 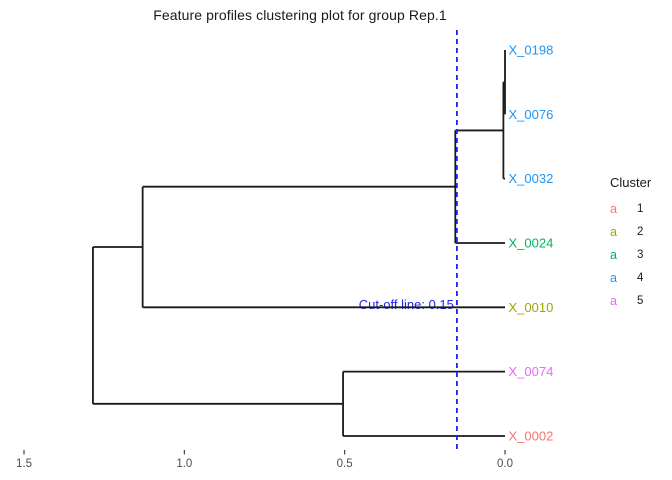 What do you see at coordinates (531, 435) in the screenshot?
I see `leaf-label-x_0002: X_0002` at bounding box center [531, 435].